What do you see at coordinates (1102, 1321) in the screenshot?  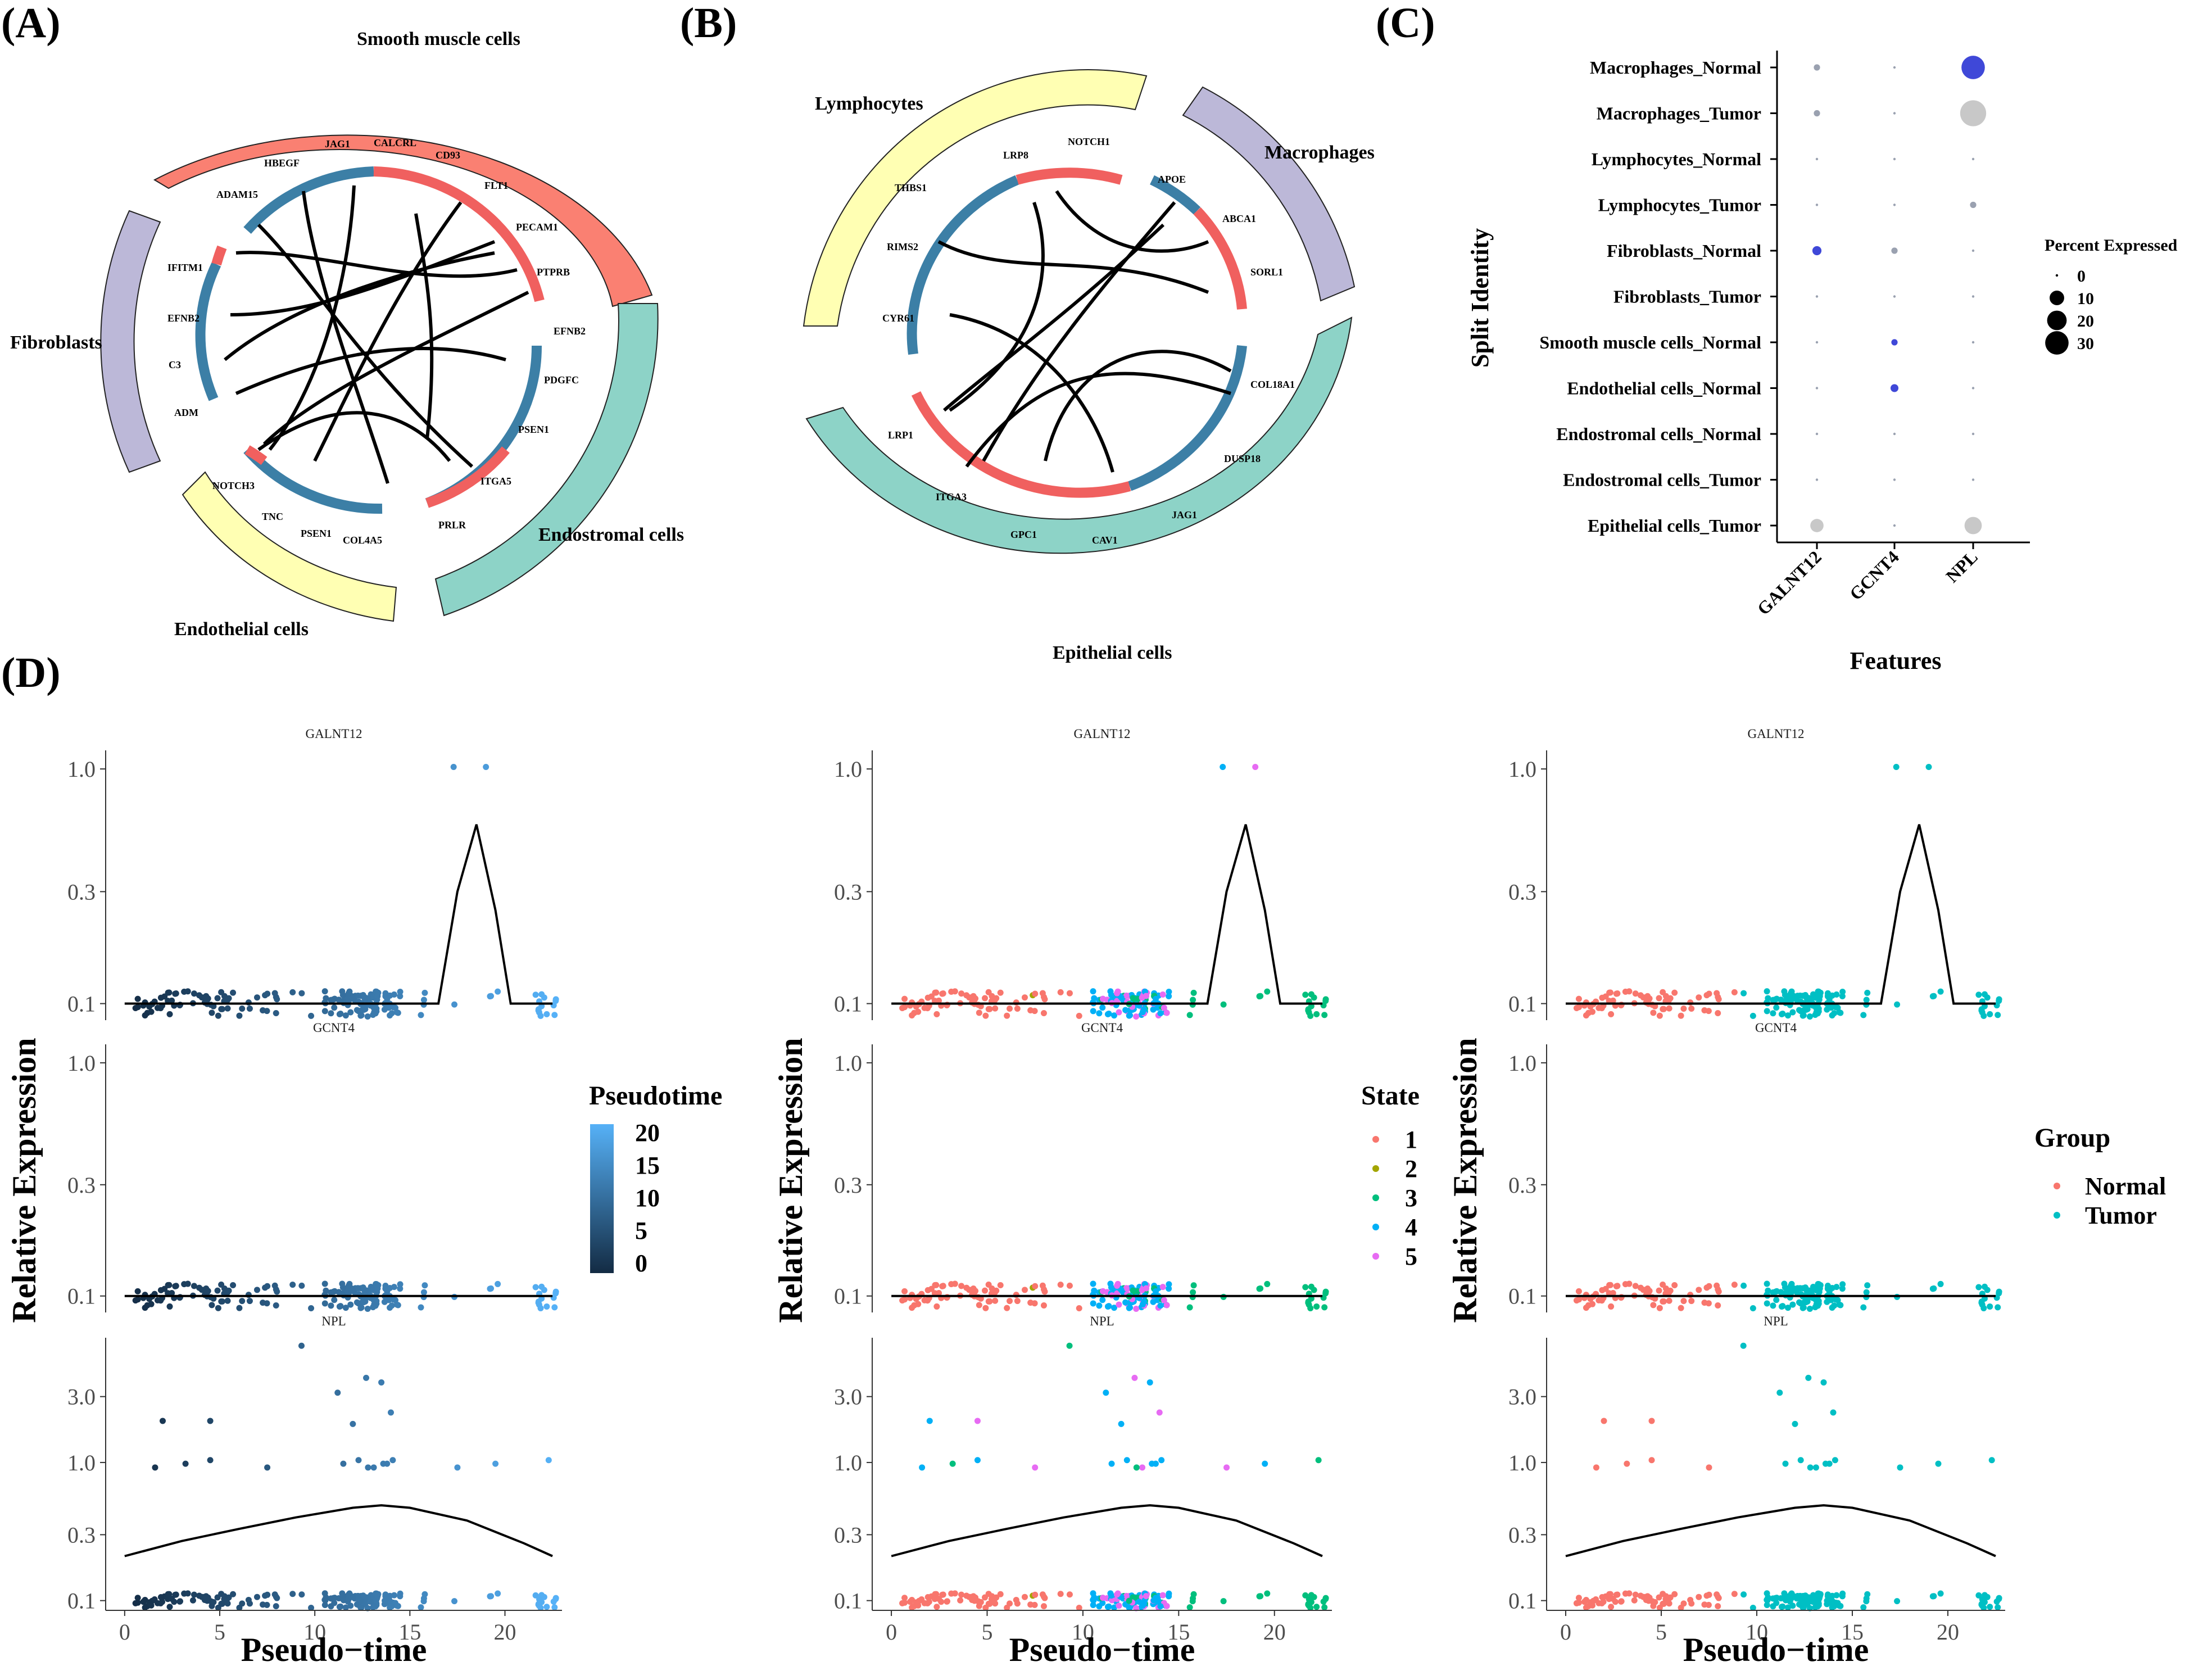 I see `facet-title: NPL` at bounding box center [1102, 1321].